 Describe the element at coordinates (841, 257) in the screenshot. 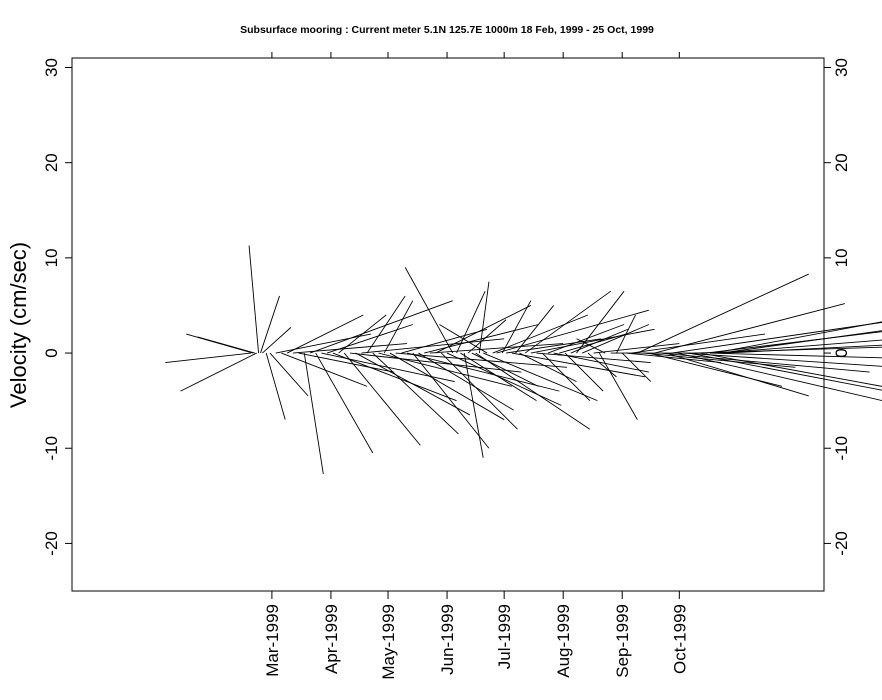

I see `y-tick-label-right: 10` at that location.